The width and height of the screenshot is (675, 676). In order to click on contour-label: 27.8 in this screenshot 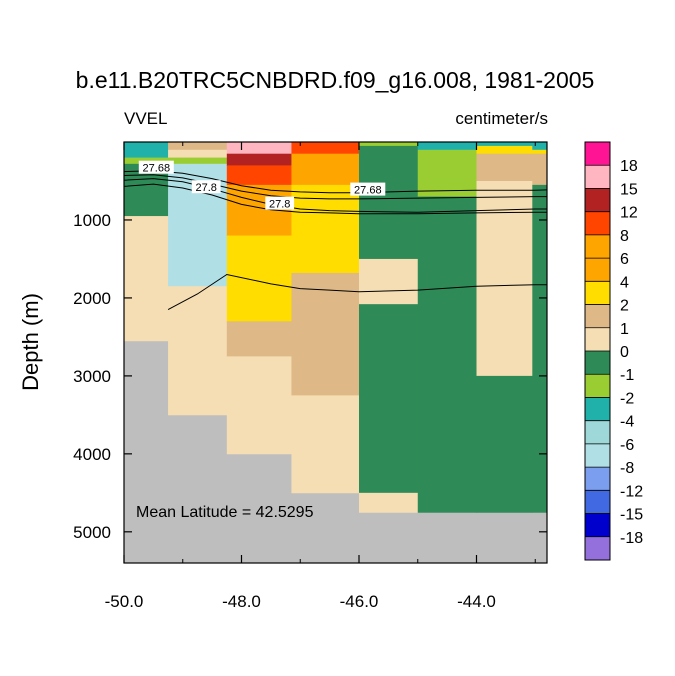, I will do `click(279, 205)`.